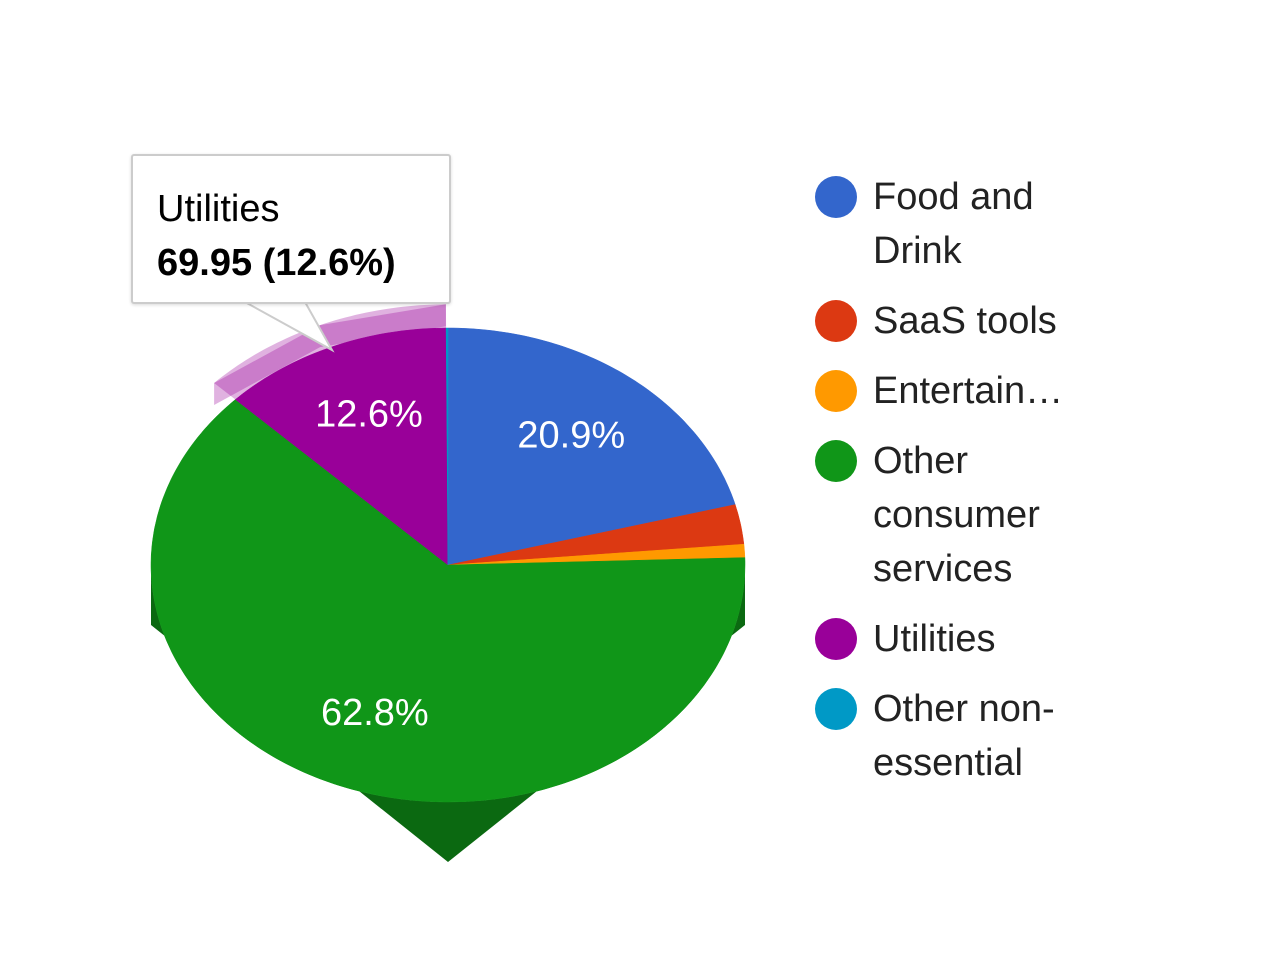 The width and height of the screenshot is (1286, 970). I want to click on legend-entry: SaaS tools, so click(965, 321).